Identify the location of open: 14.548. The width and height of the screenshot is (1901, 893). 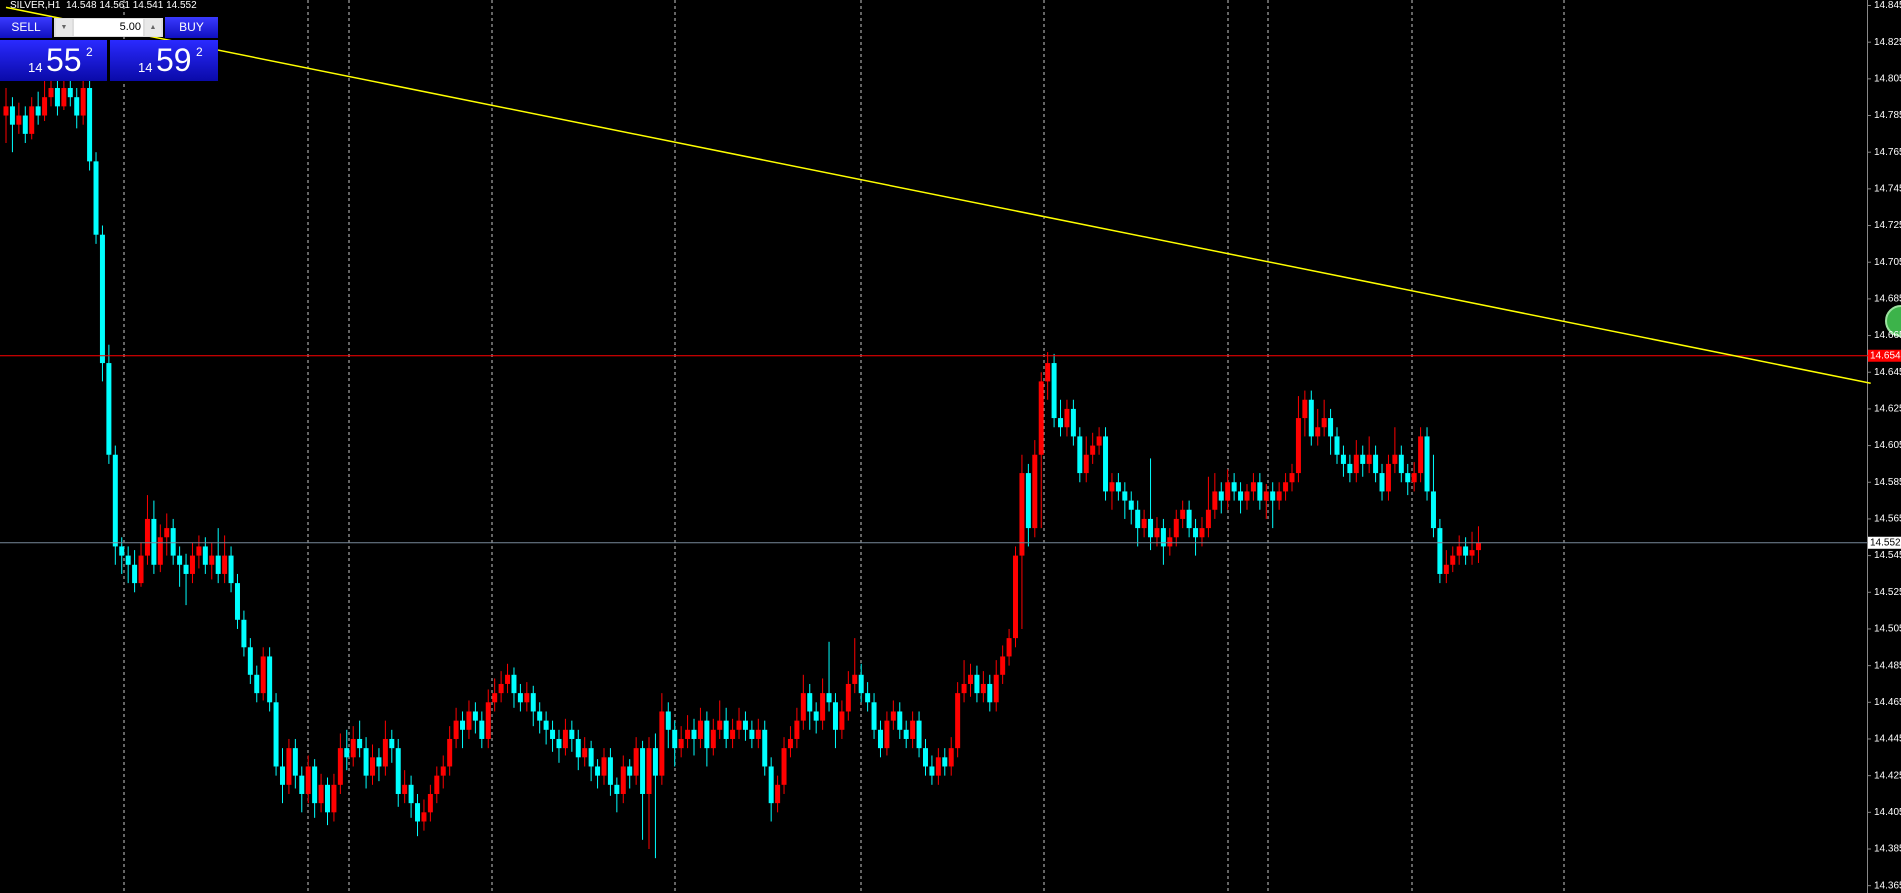
(81, 5).